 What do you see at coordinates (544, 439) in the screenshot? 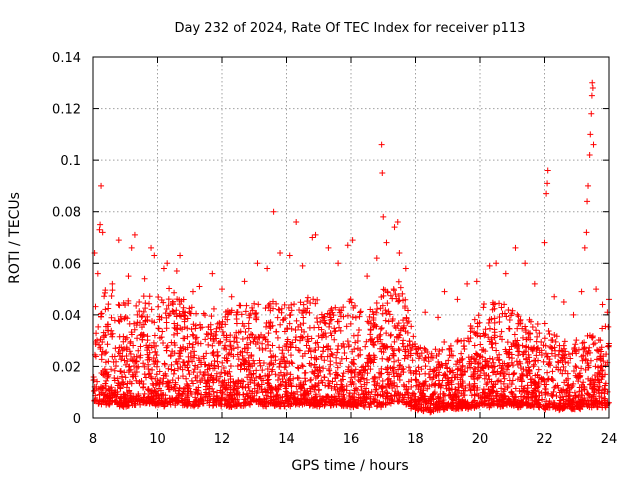
I see `x-tick-label: 22` at bounding box center [544, 439].